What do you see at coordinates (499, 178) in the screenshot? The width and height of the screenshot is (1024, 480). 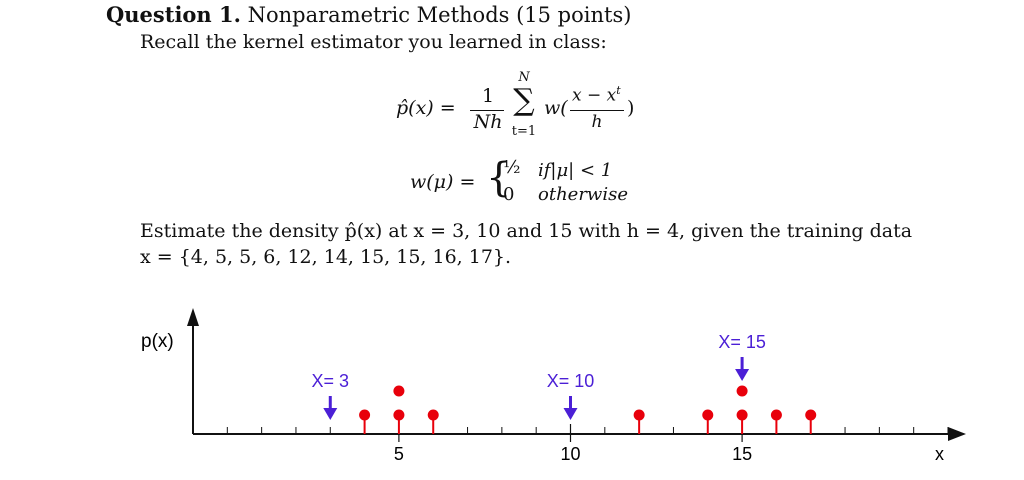 I see `window-brace: {` at bounding box center [499, 178].